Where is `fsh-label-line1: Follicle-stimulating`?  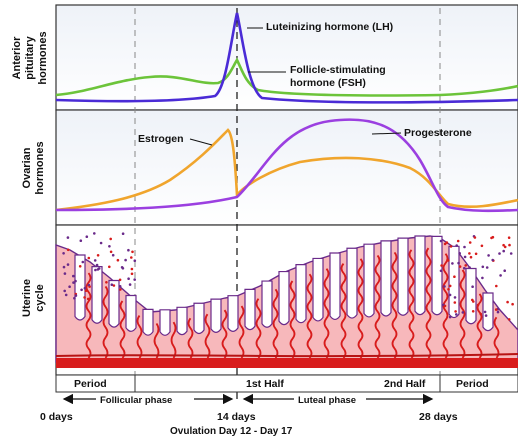
fsh-label-line1: Follicle-stimulating is located at coordinates (338, 70).